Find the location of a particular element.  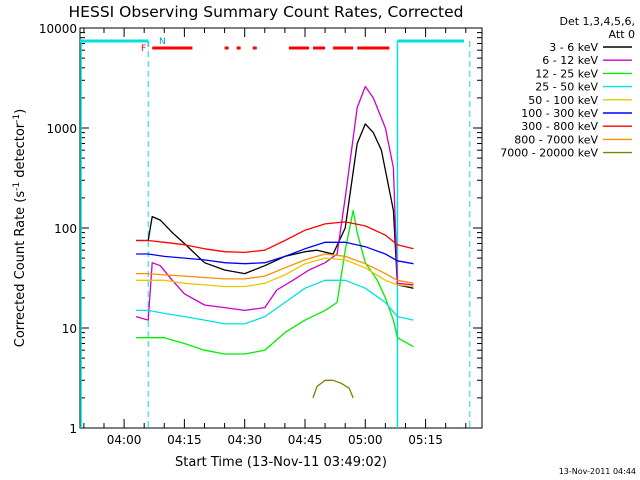

x-tick-label: 04:00 is located at coordinates (124, 440).